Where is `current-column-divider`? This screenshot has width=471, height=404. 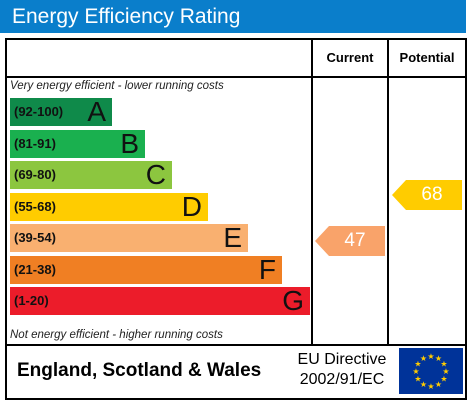 current-column-divider is located at coordinates (312, 193).